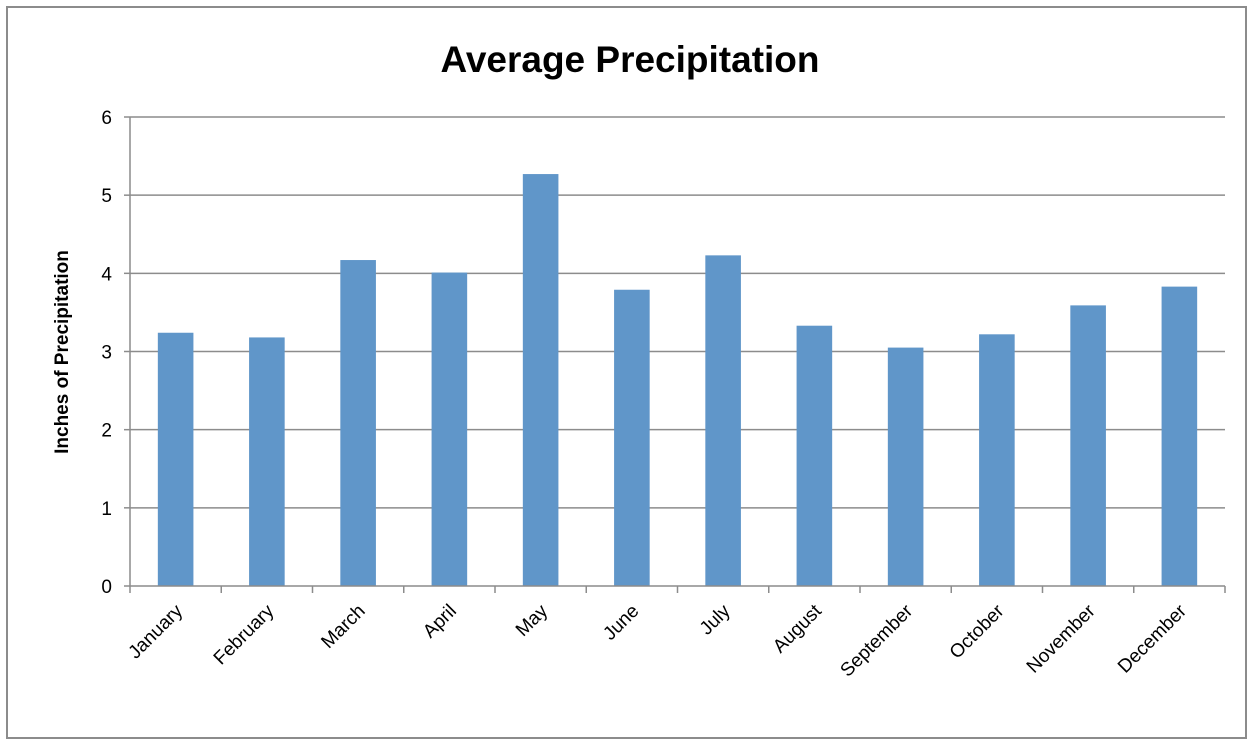 Image resolution: width=1254 pixels, height=745 pixels. What do you see at coordinates (621, 623) in the screenshot?
I see `x-tick-label: June` at bounding box center [621, 623].